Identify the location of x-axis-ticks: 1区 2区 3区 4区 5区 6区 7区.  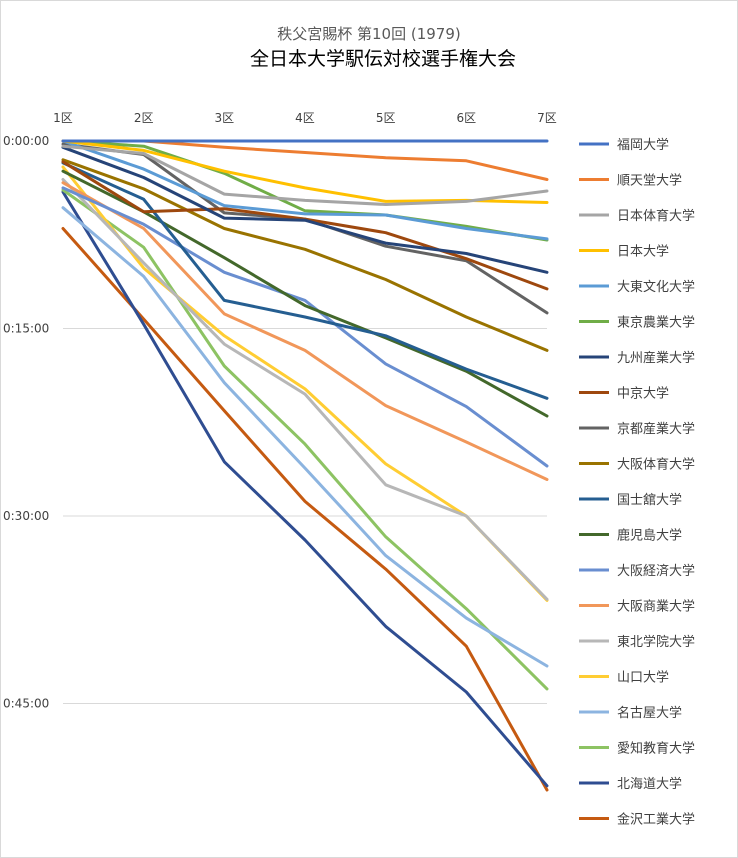
(305, 118).